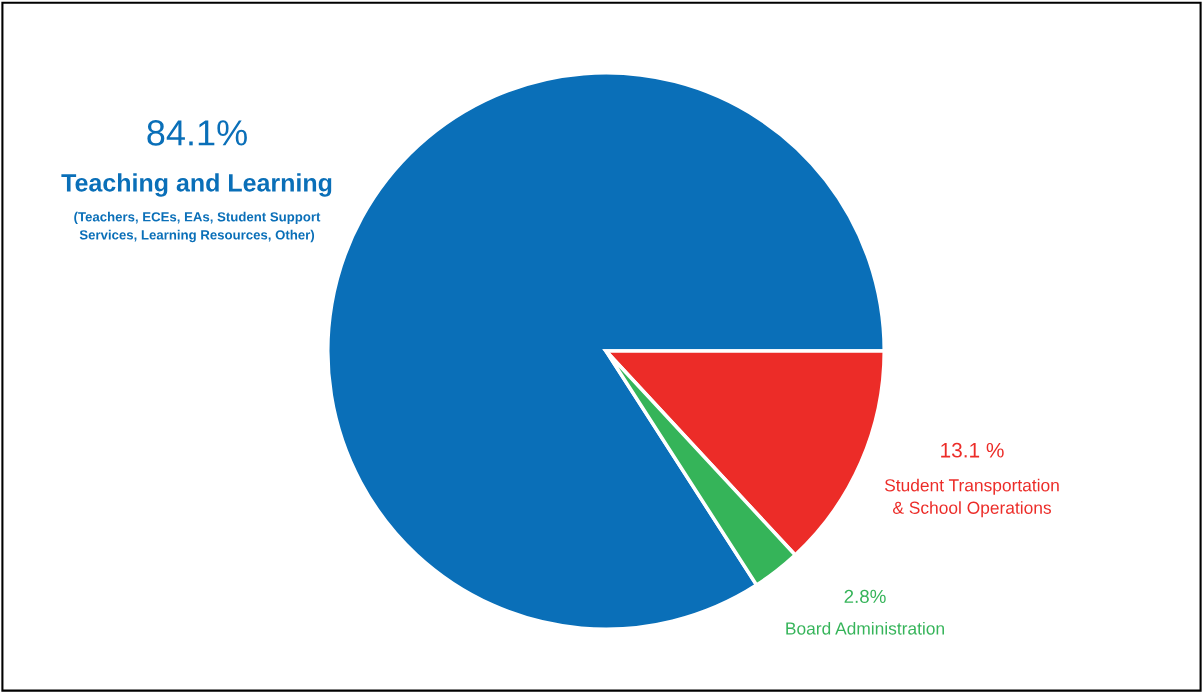 Image resolution: width=1203 pixels, height=692 pixels. What do you see at coordinates (196, 185) in the screenshot?
I see `slice-label: Teaching and Learning` at bounding box center [196, 185].